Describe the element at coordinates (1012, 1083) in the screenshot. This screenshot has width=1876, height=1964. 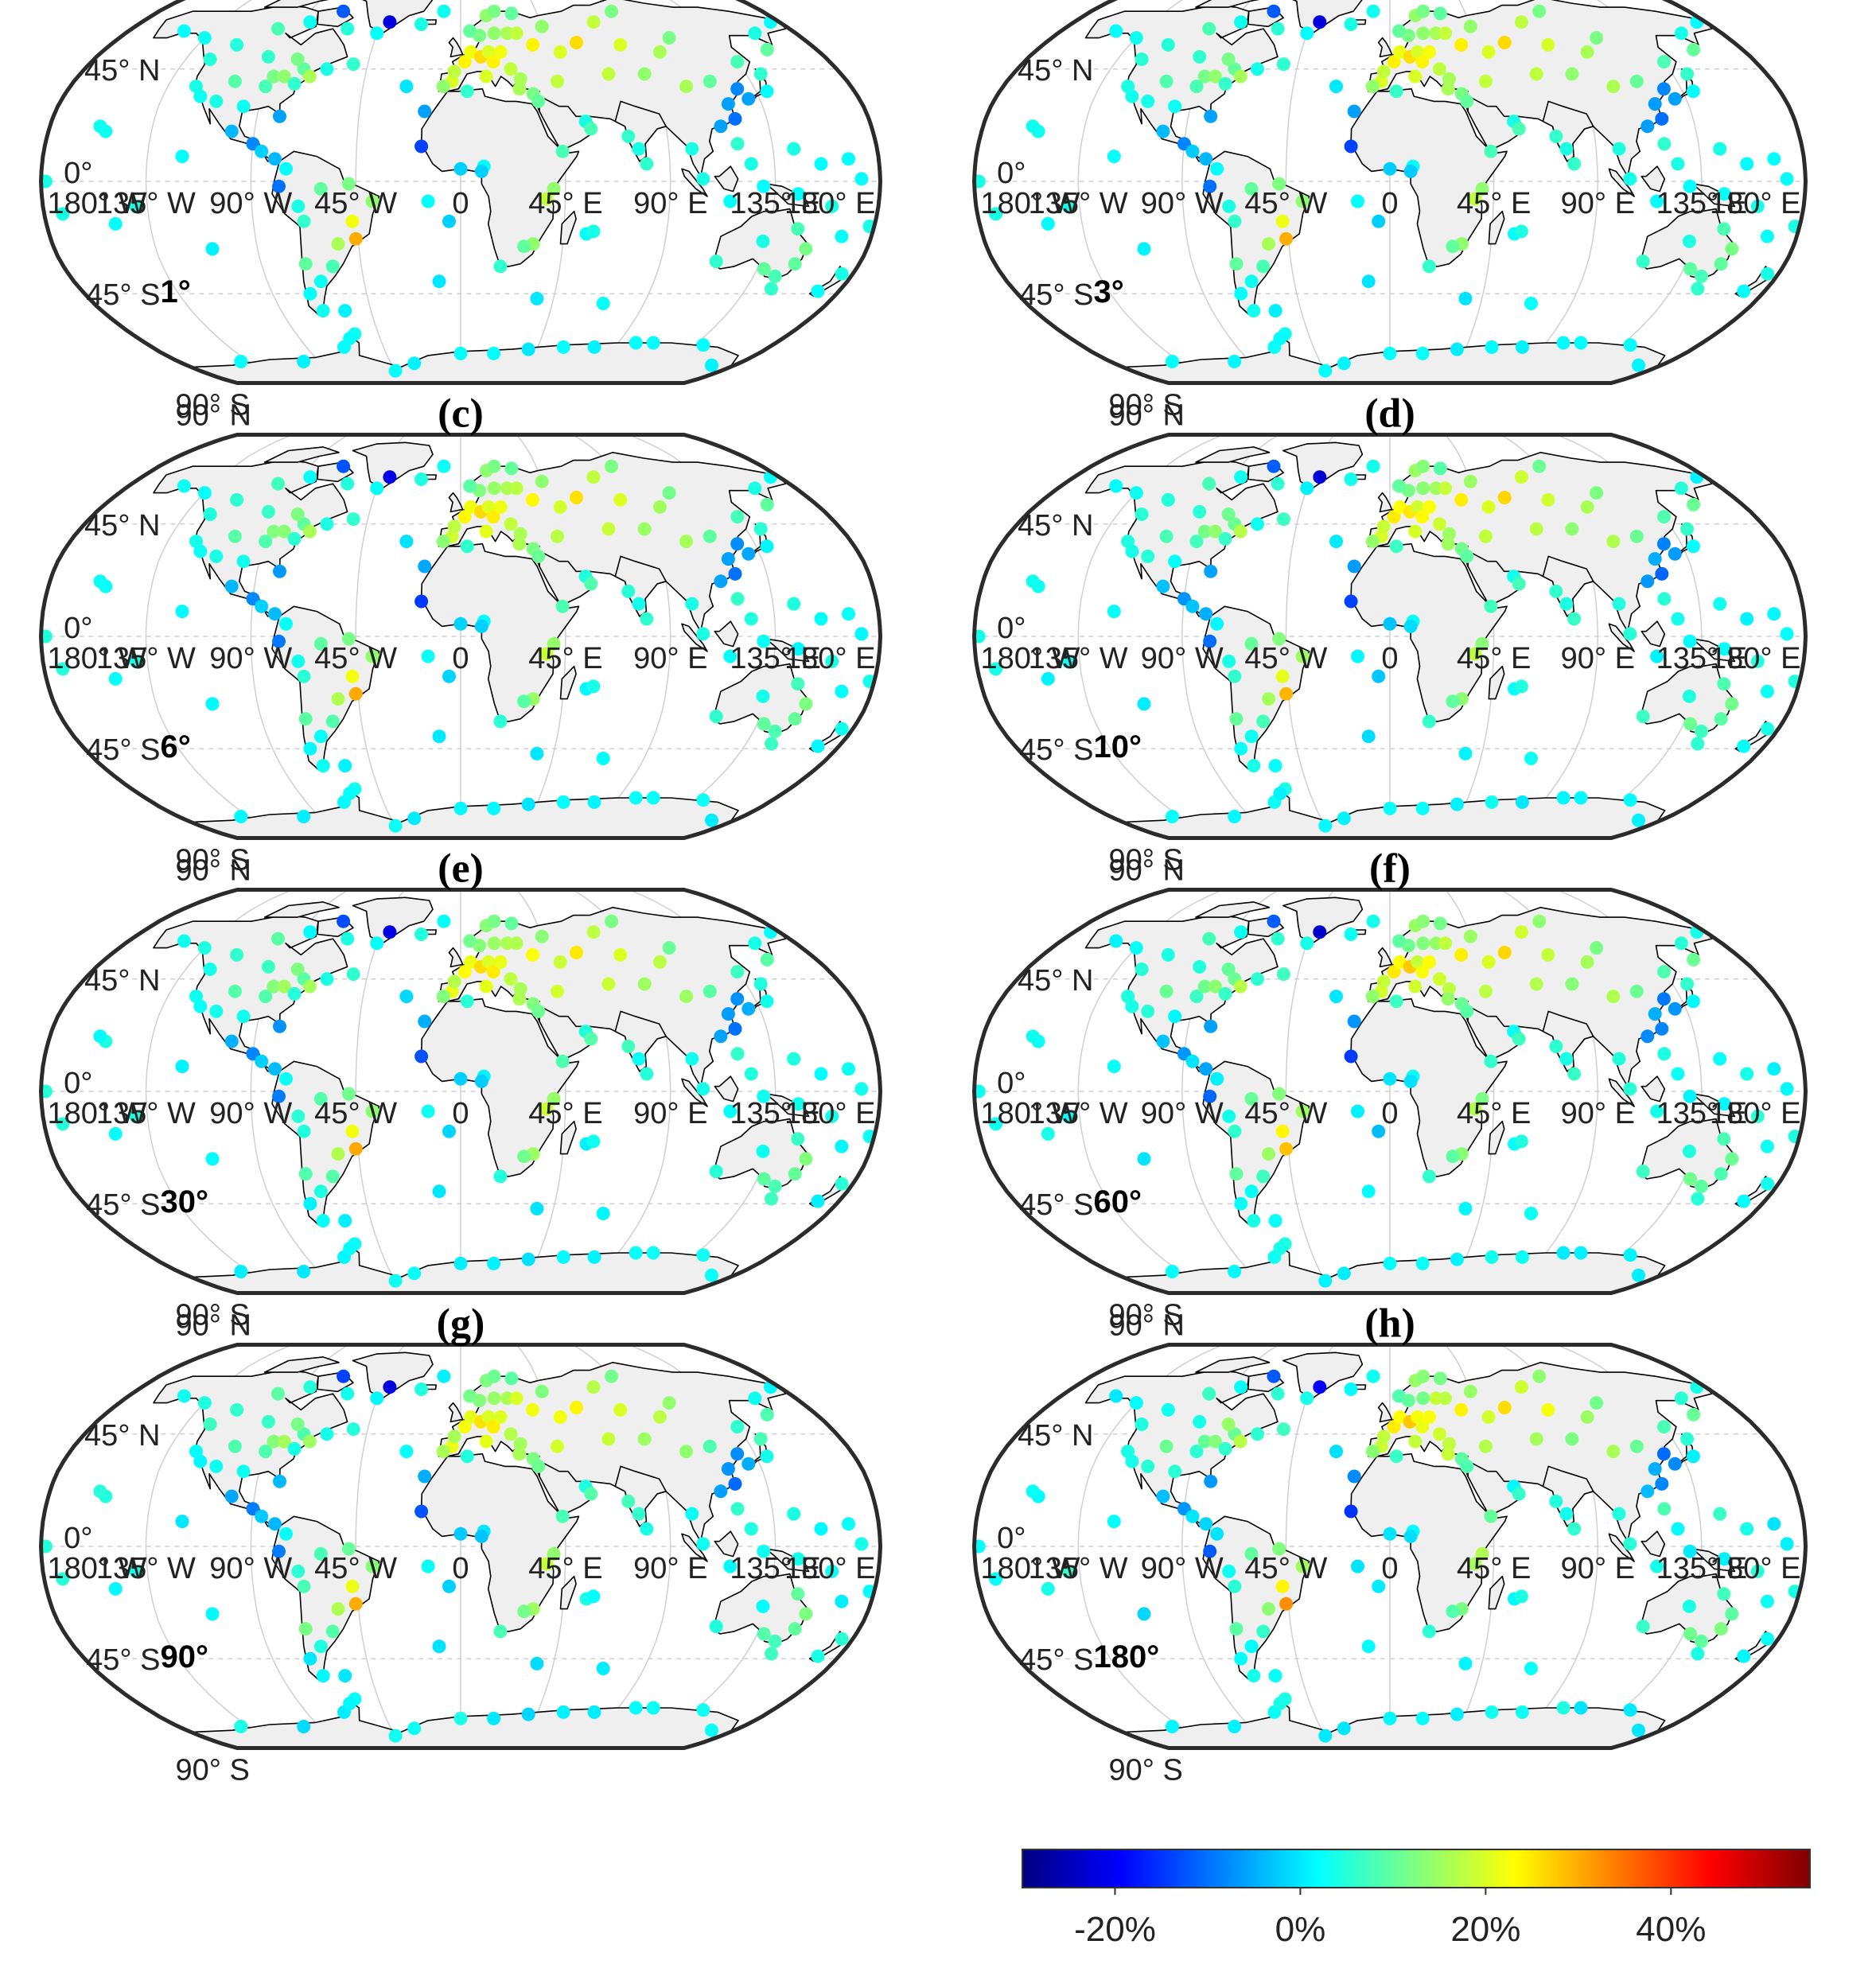
I see `latitude-label: 0°` at that location.